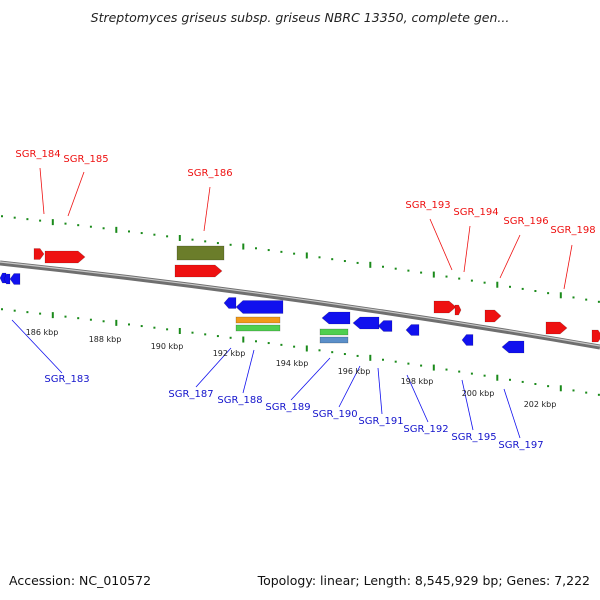 The height and width of the screenshot is (600, 600). I want to click on olive-feature, so click(200, 253).